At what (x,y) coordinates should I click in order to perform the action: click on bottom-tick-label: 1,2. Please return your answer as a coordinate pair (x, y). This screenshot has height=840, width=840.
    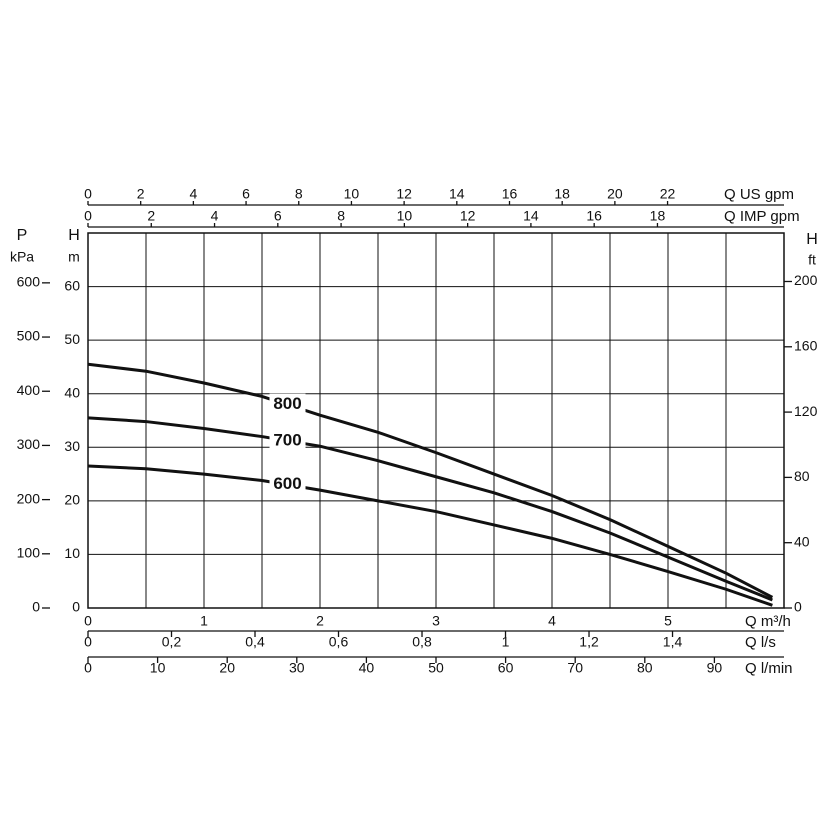
    Looking at the image, I should click on (589, 642).